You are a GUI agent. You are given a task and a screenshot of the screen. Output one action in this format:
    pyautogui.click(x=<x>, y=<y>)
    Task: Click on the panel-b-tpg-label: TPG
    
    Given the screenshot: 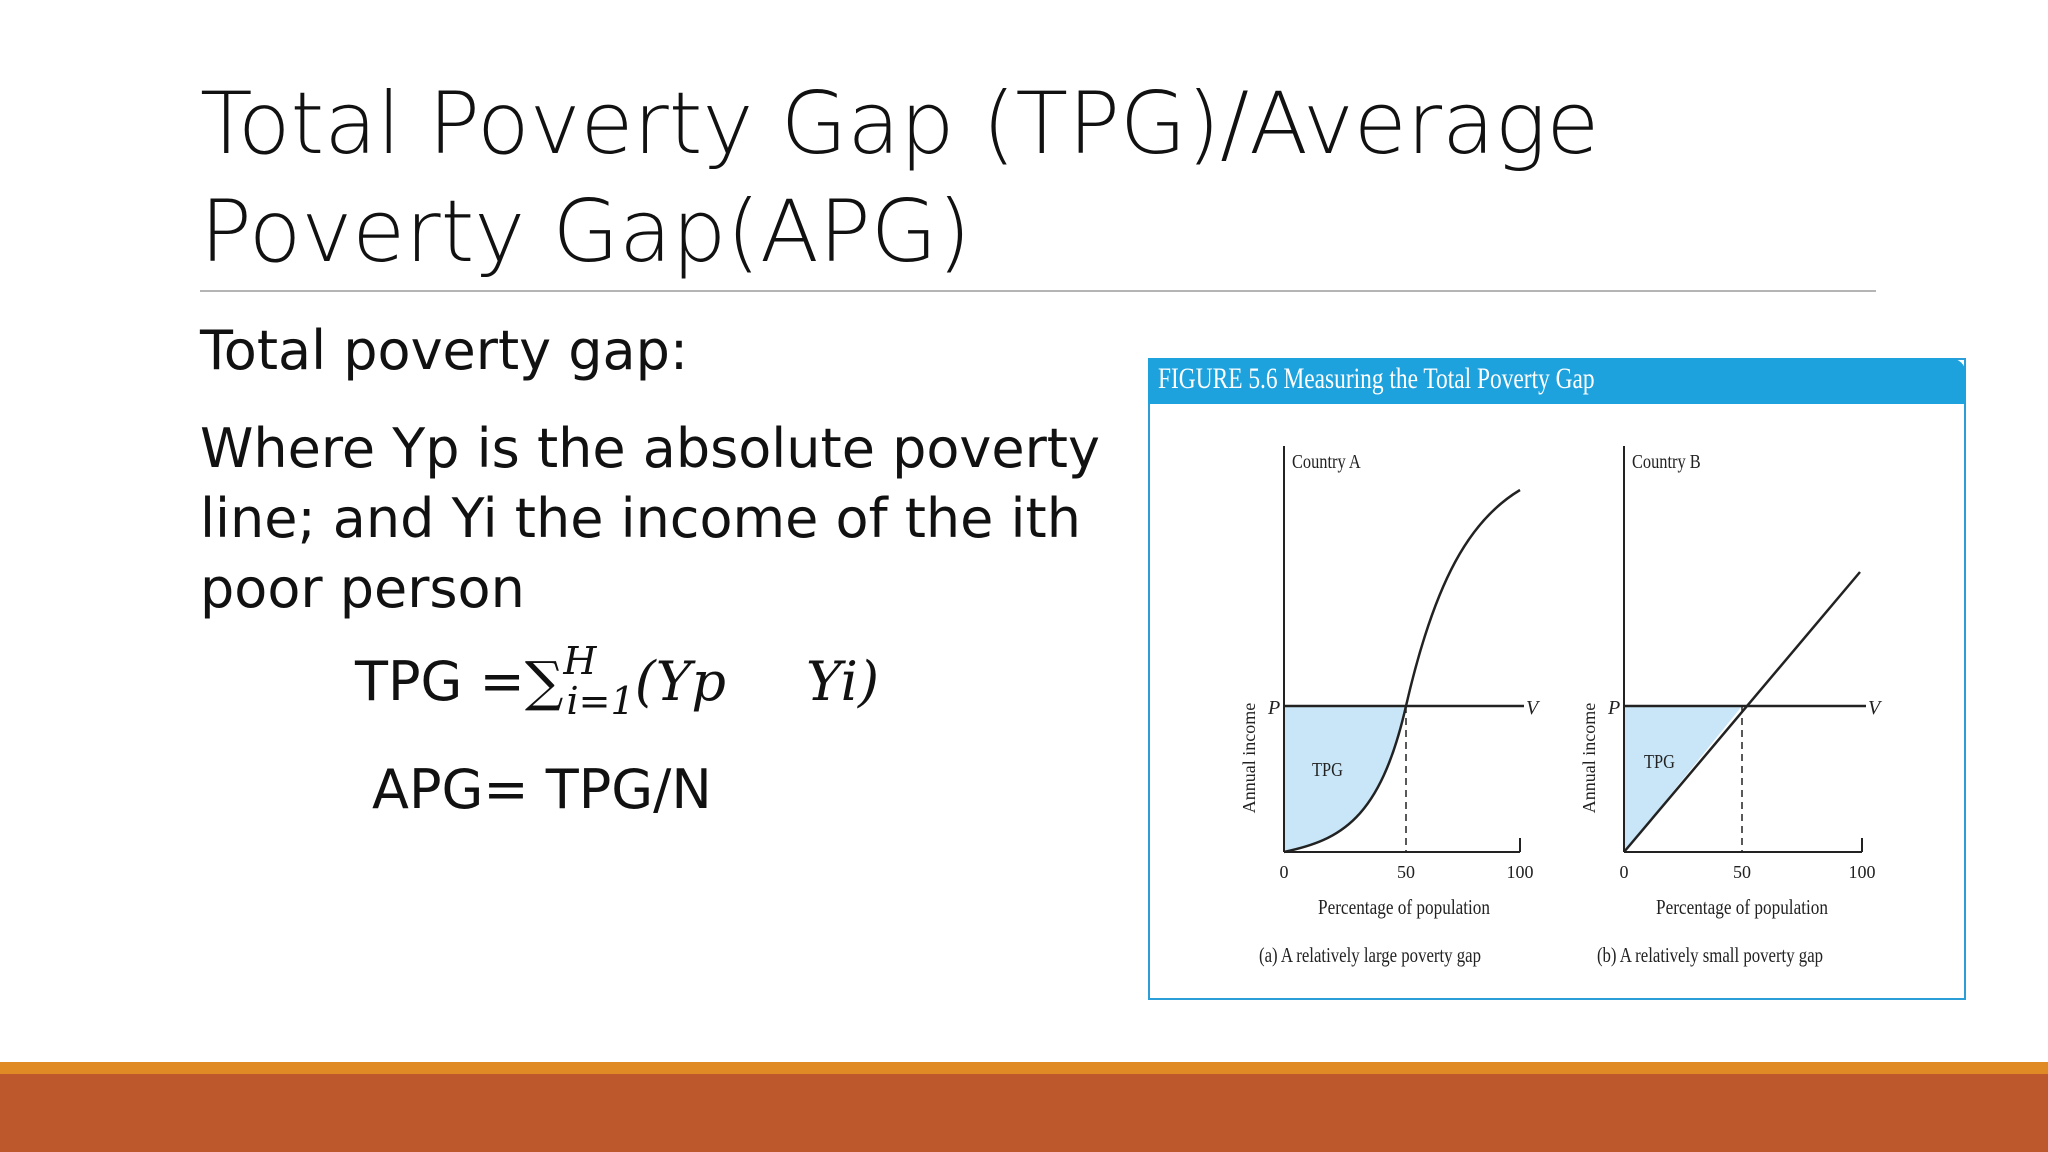 What is the action you would take?
    pyautogui.click(x=1659, y=762)
    